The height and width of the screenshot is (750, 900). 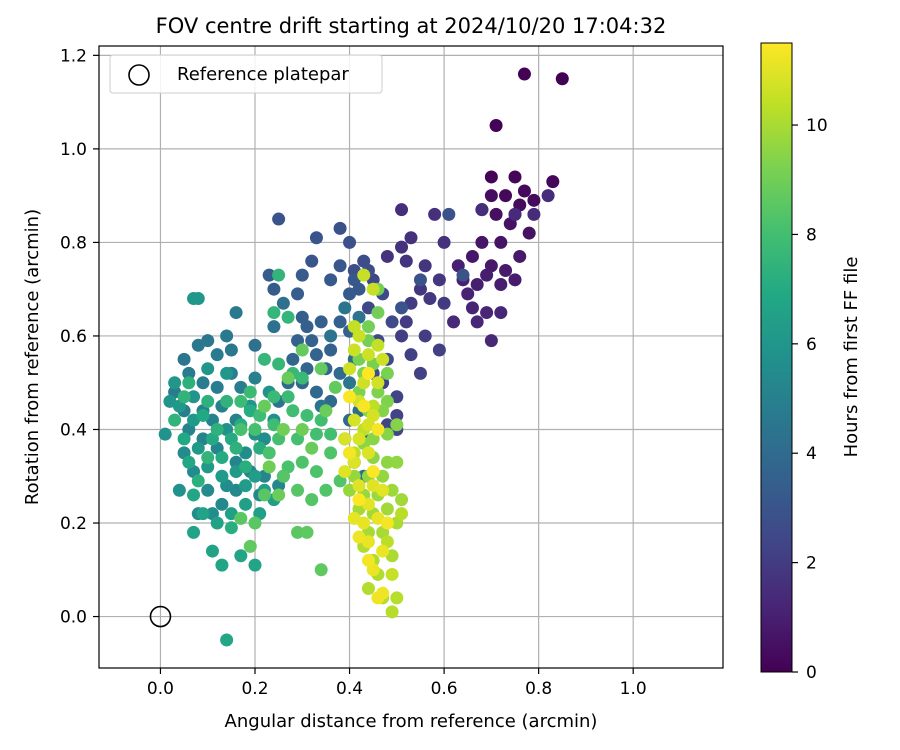 I want to click on legend-box, so click(x=246, y=74).